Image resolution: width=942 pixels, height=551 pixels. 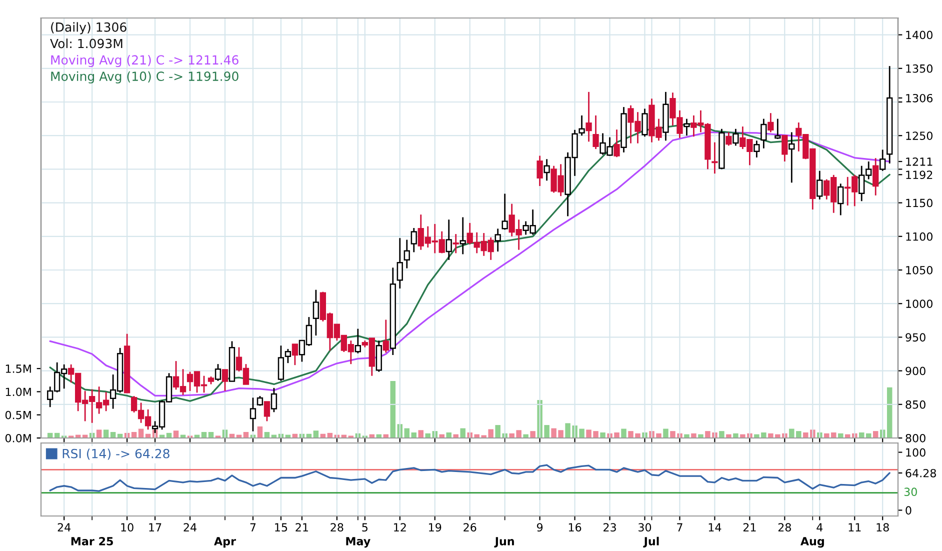 I want to click on x-tick-label: 12, so click(x=400, y=527).